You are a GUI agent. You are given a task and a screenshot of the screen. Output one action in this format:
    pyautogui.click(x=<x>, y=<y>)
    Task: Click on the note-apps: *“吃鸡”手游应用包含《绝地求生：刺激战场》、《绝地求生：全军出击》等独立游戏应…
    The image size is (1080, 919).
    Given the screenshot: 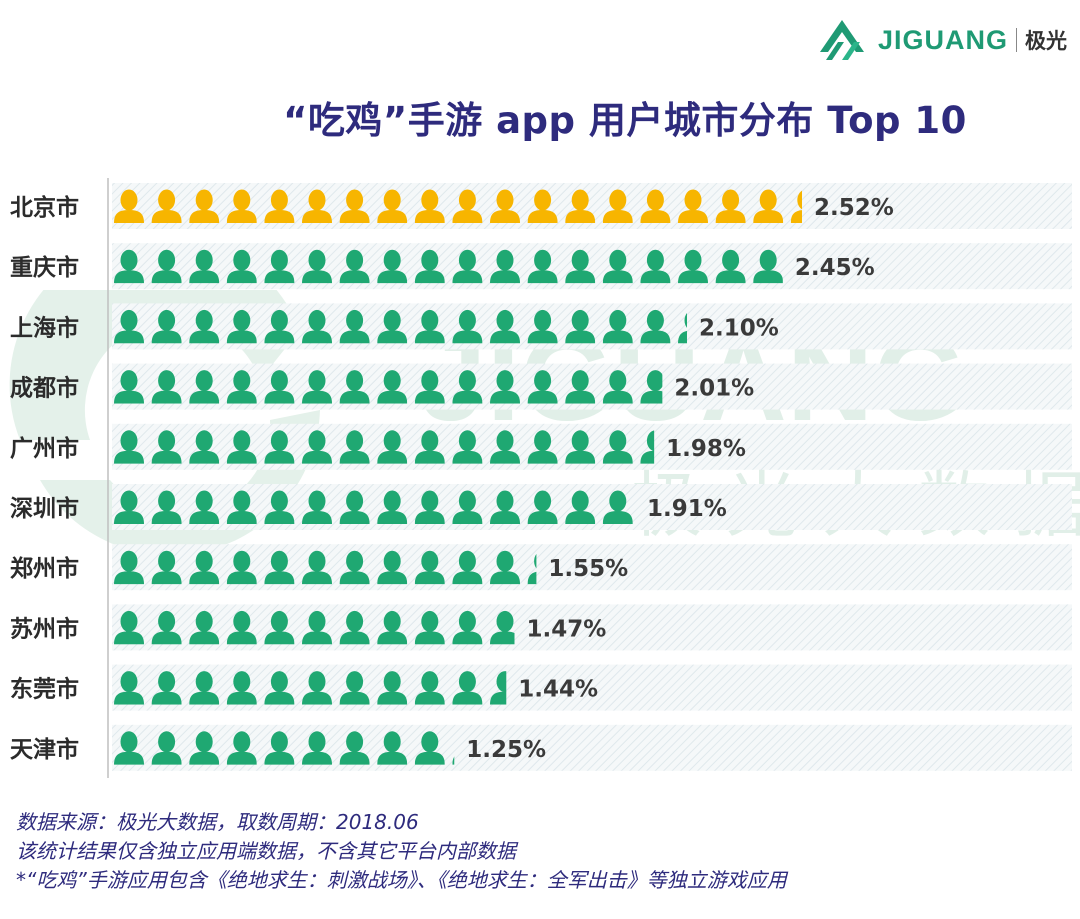 What is the action you would take?
    pyautogui.click(x=401, y=880)
    